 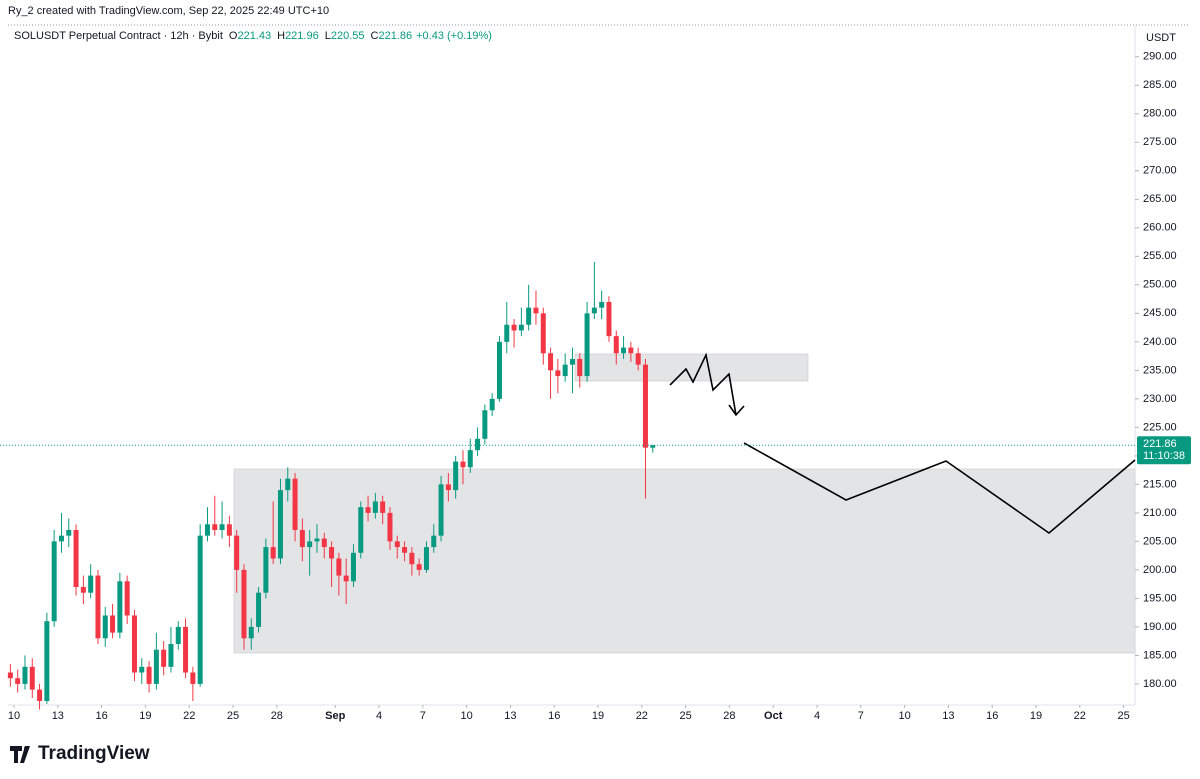 What do you see at coordinates (379, 716) in the screenshot?
I see `x-tick-label: 4` at bounding box center [379, 716].